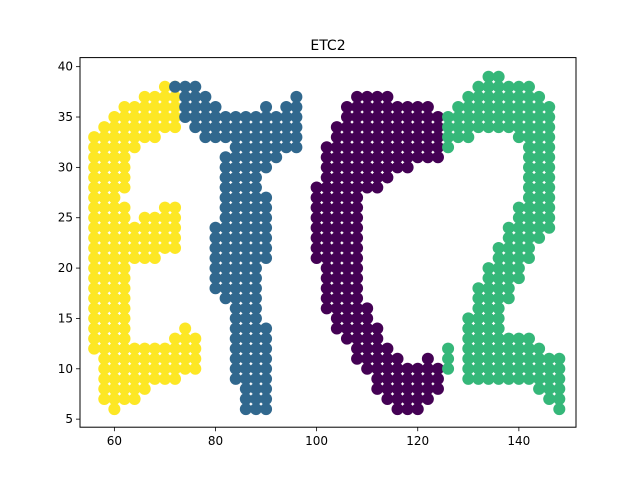 This screenshot has width=640, height=480. Describe the element at coordinates (518, 441) in the screenshot. I see `x-tick-label: 140` at that location.